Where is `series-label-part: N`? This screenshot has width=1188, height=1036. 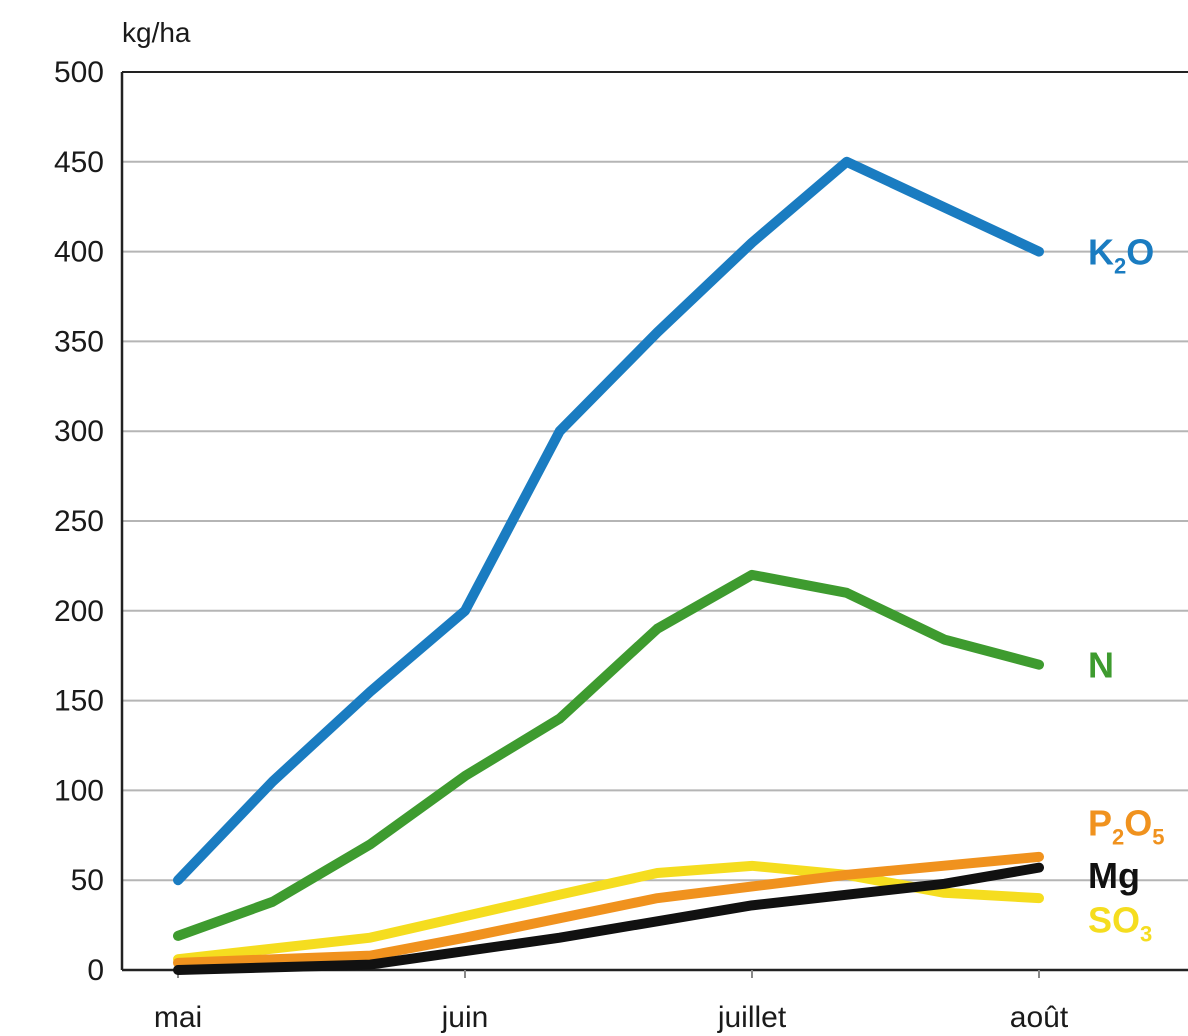
series-label-part: N is located at coordinates (1101, 665).